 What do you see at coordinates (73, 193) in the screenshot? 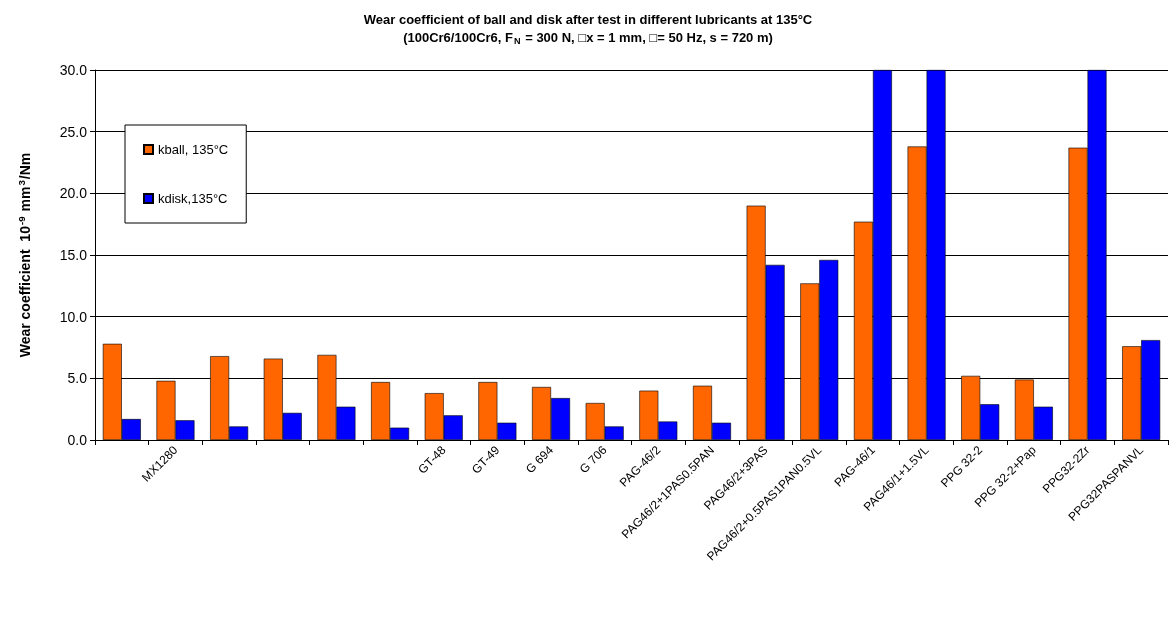
I see `y-tick-label: 20.0` at bounding box center [73, 193].